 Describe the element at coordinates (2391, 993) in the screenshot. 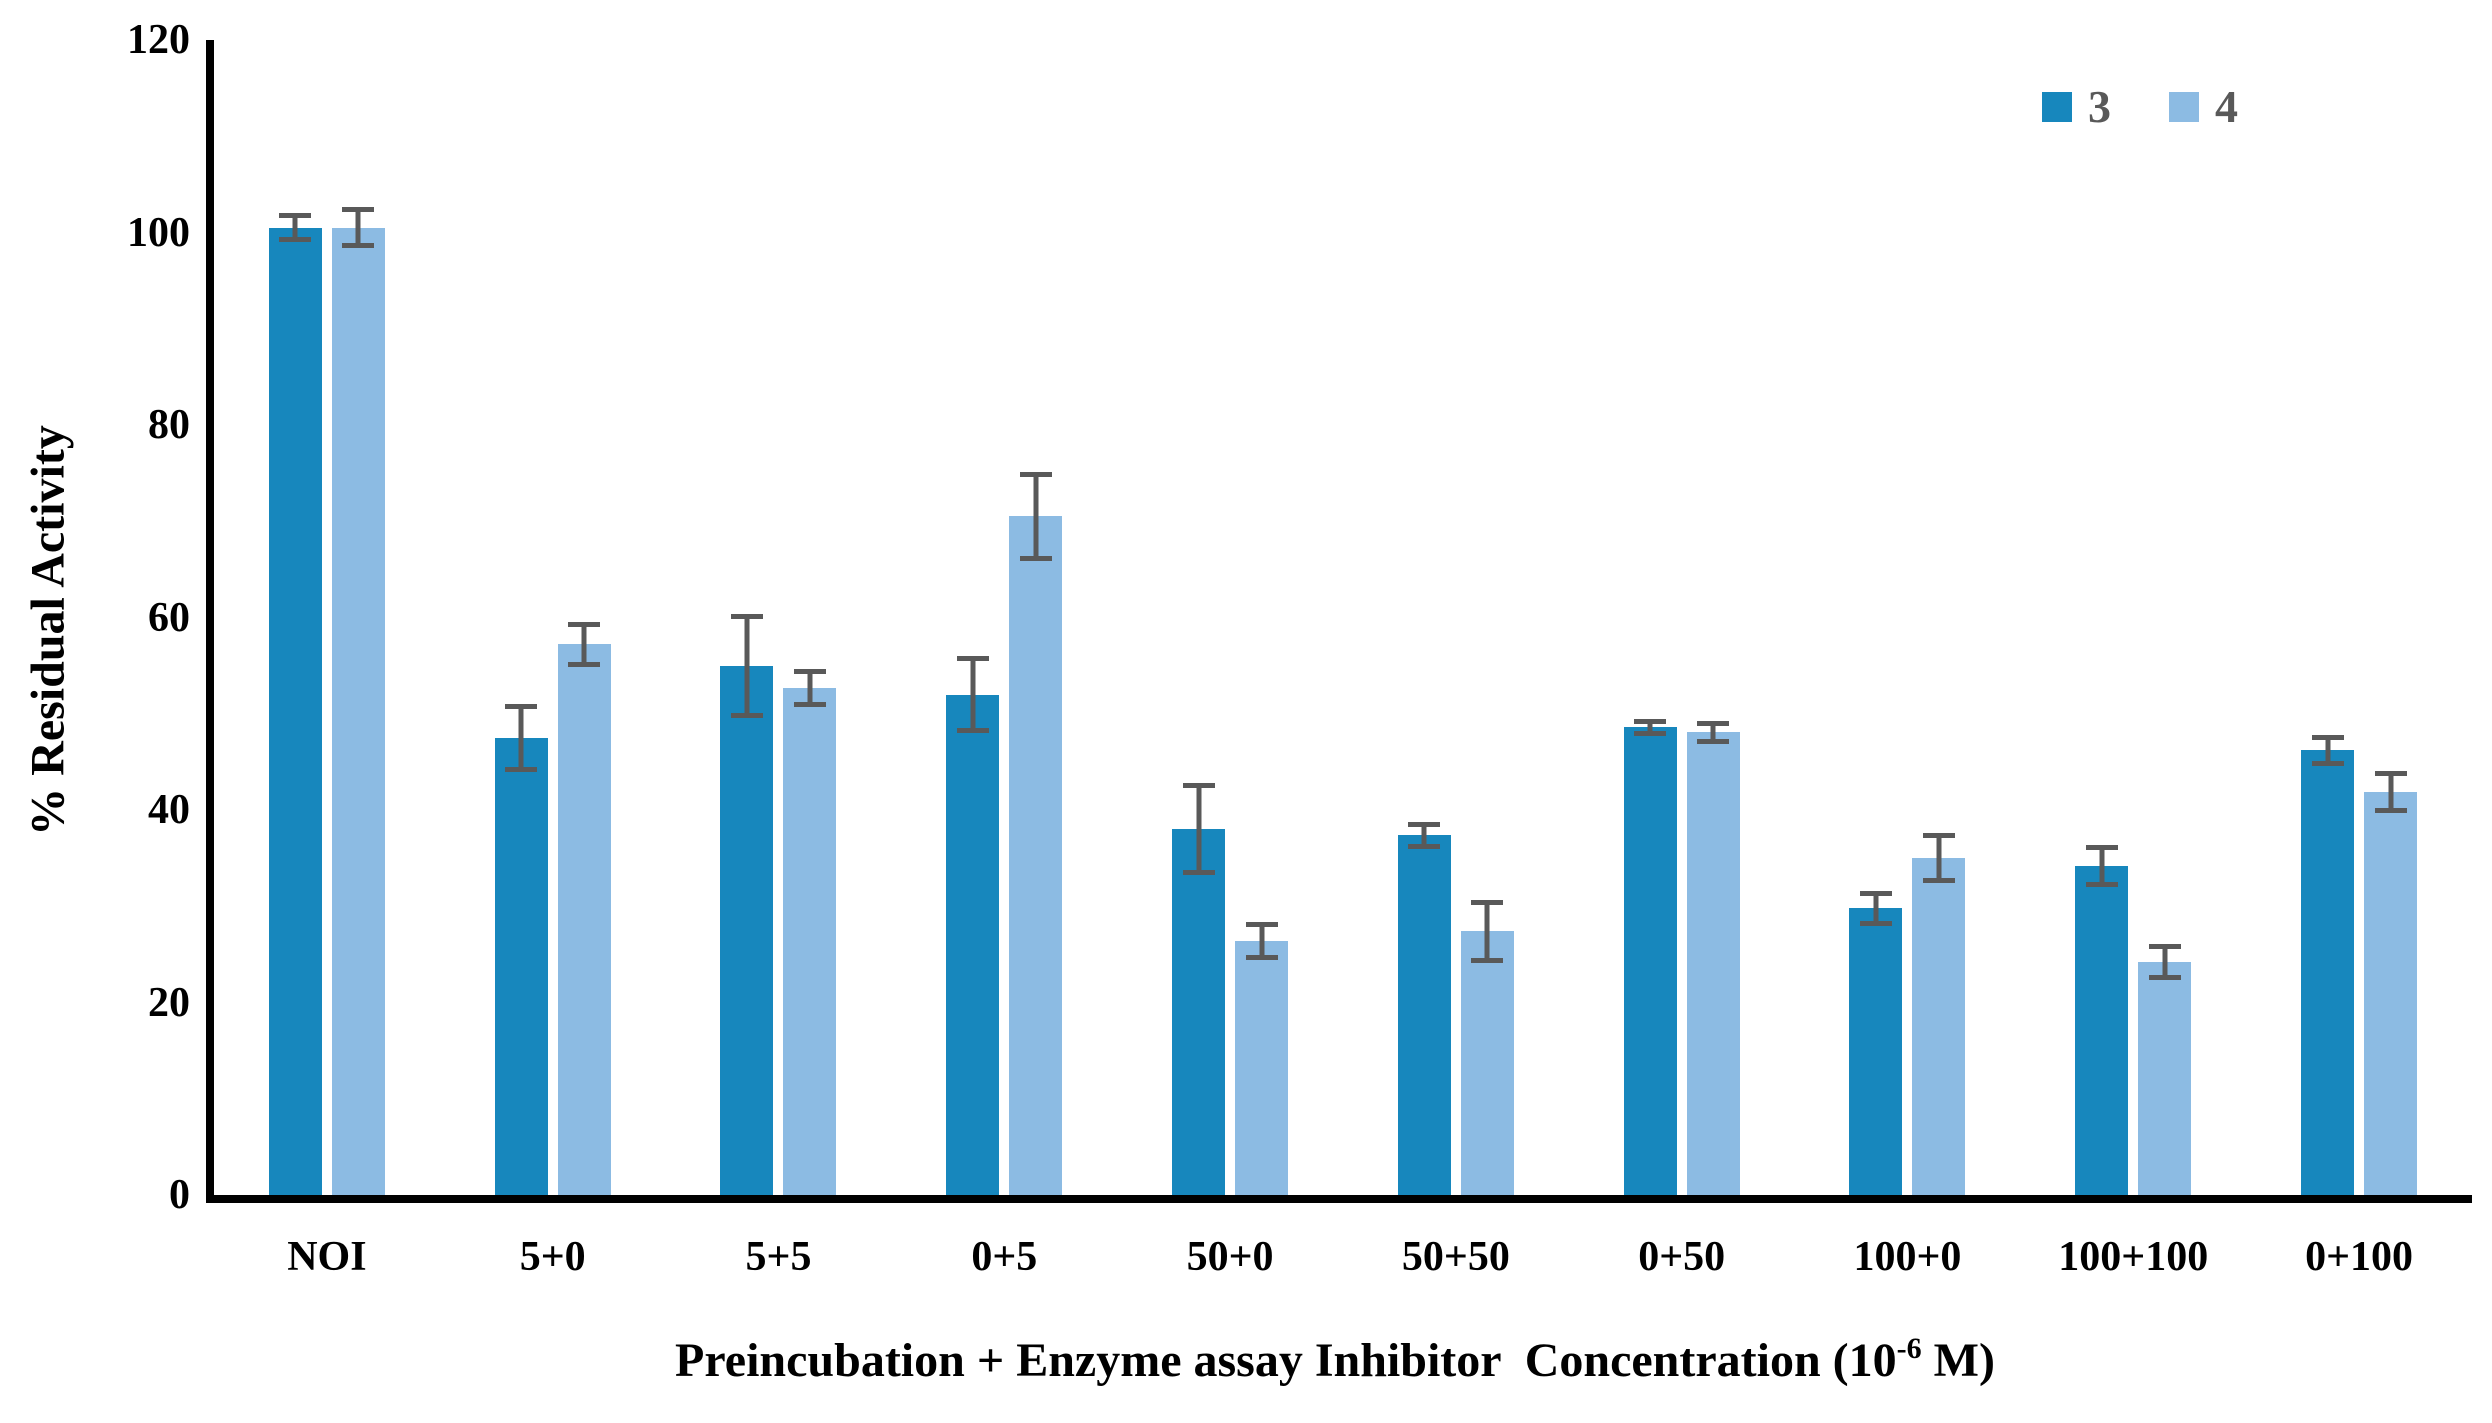

I see `bar-series-4-0+100` at that location.